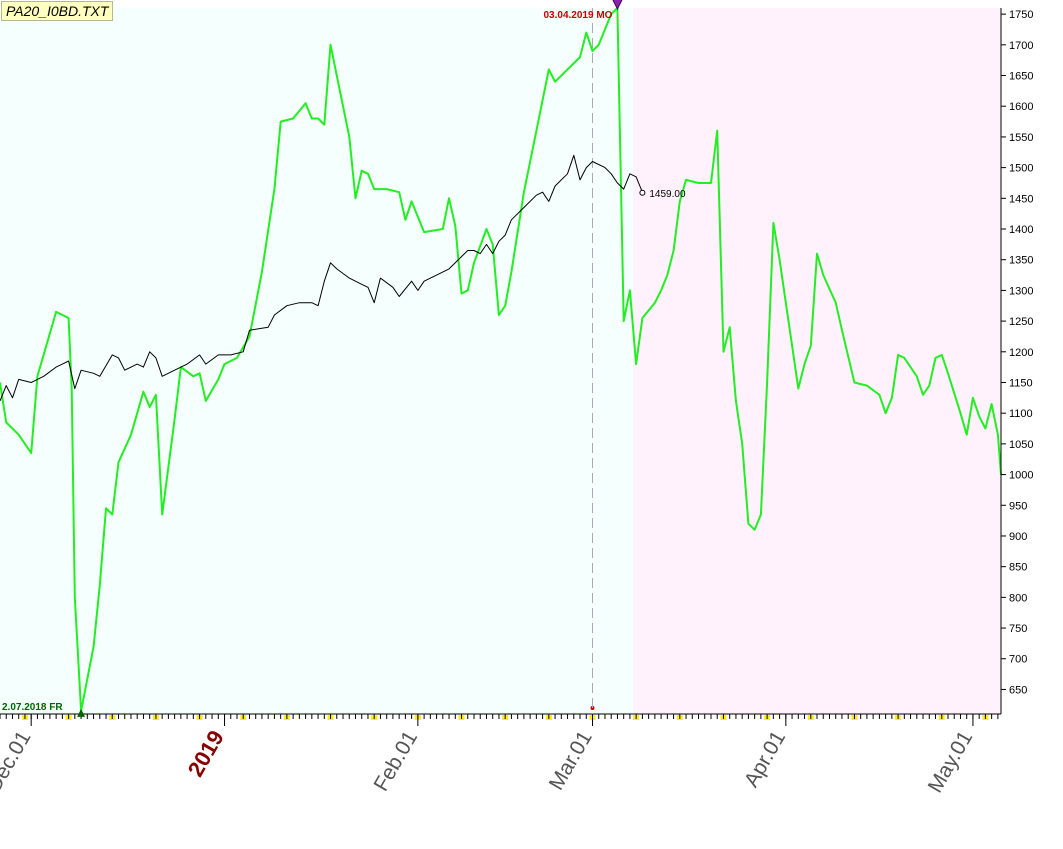 The height and width of the screenshot is (849, 1063). What do you see at coordinates (1021, 291) in the screenshot?
I see `y-tick-label: 1300` at bounding box center [1021, 291].